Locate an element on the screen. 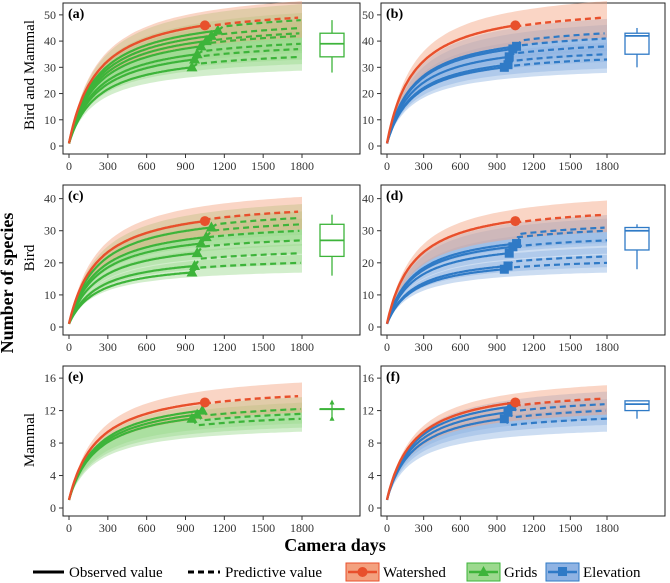  x-axis-title: Camera days is located at coordinates (335, 545).